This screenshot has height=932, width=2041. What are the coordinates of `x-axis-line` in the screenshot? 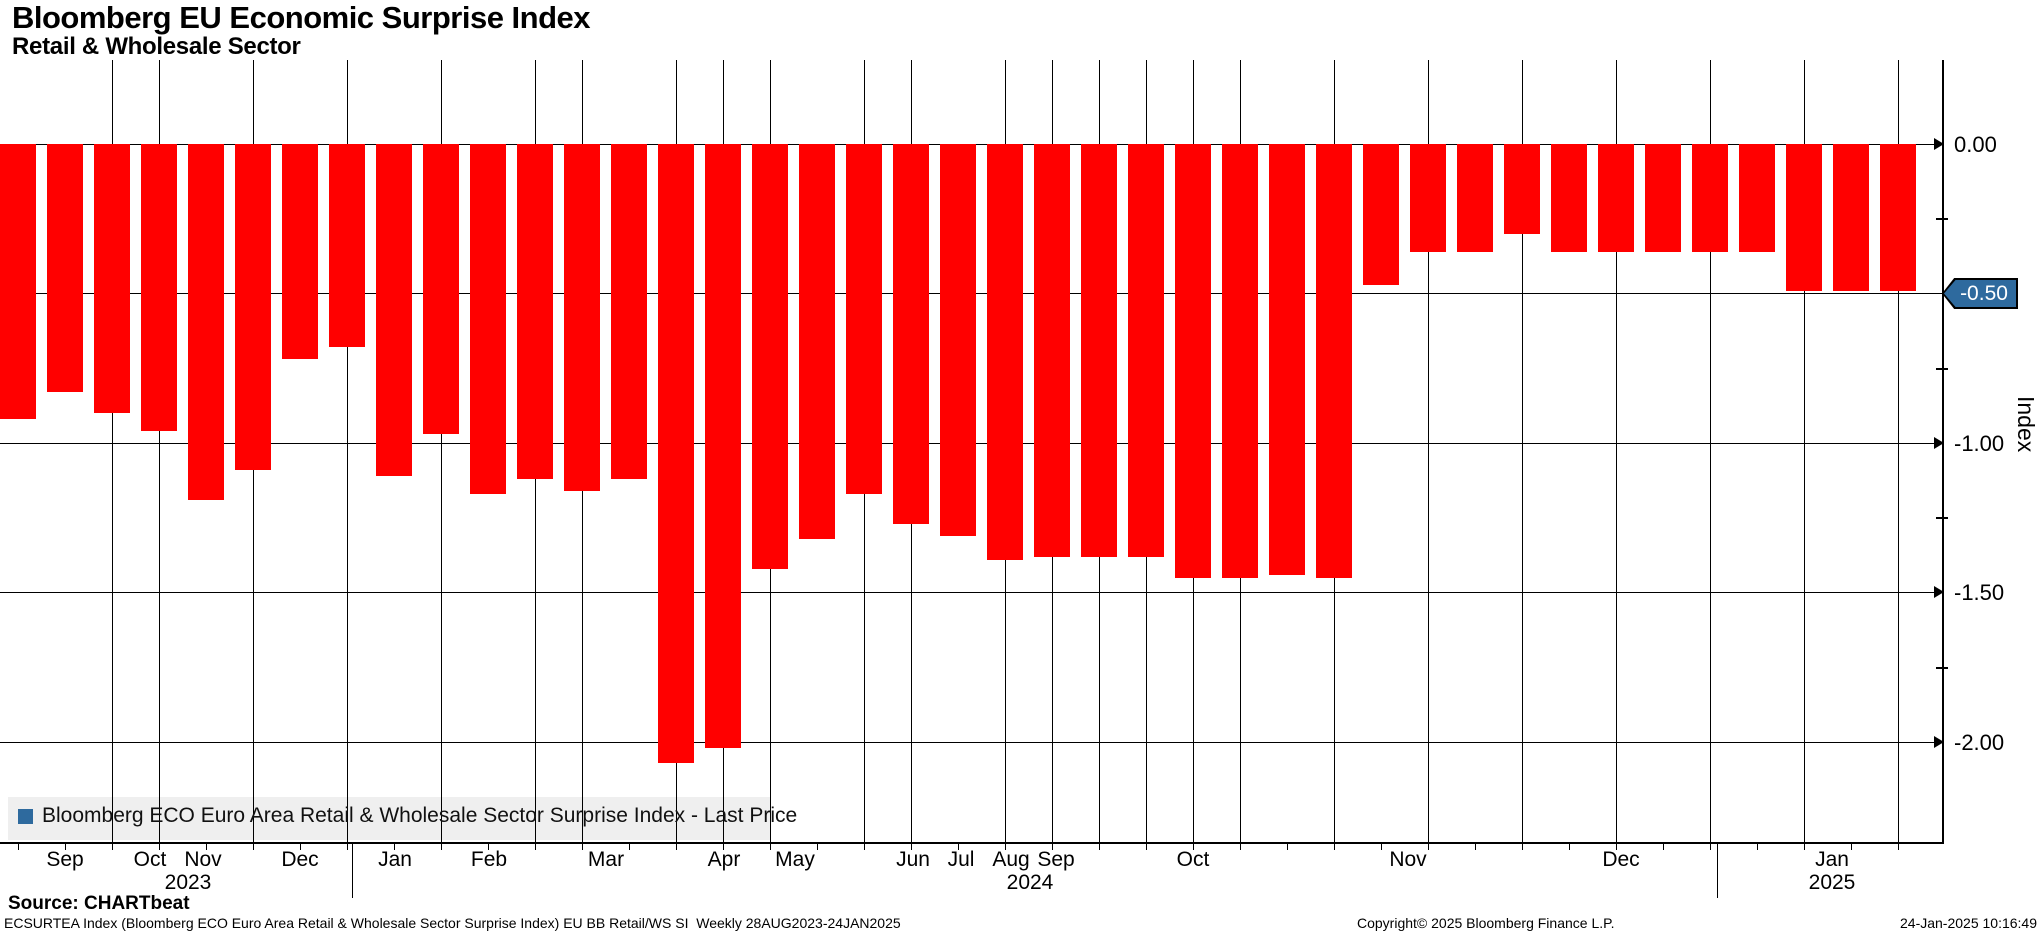 It's located at (972, 843).